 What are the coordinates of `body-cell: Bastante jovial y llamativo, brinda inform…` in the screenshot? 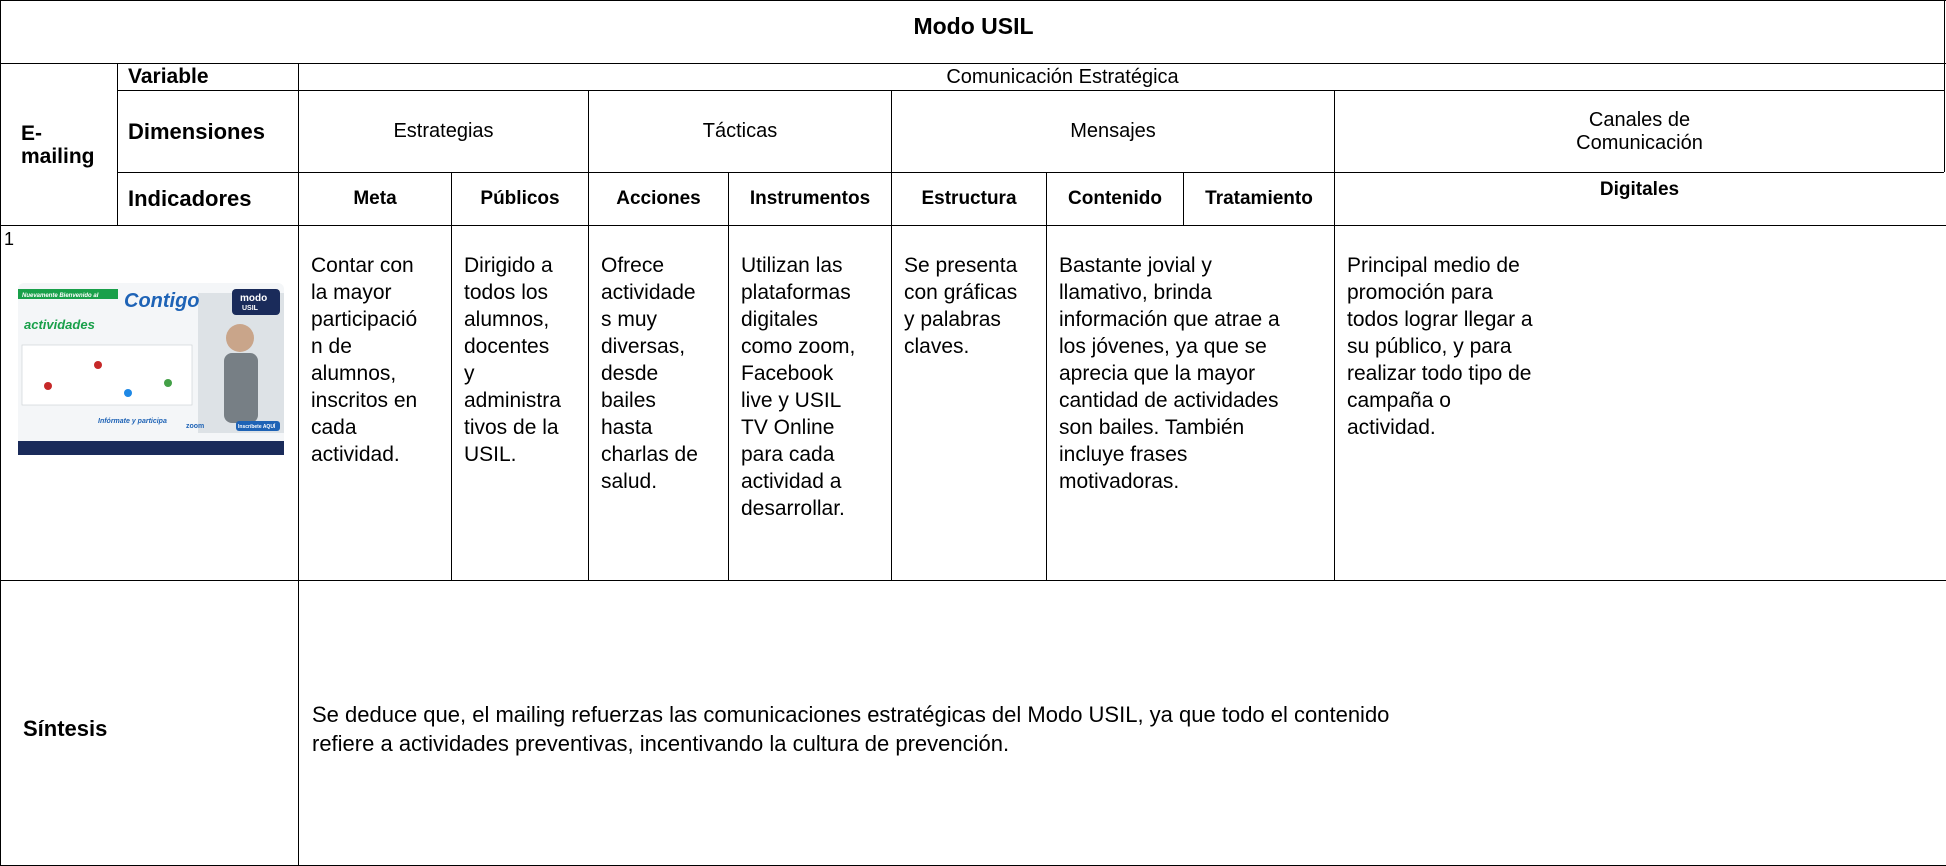 It's located at (1190, 402).